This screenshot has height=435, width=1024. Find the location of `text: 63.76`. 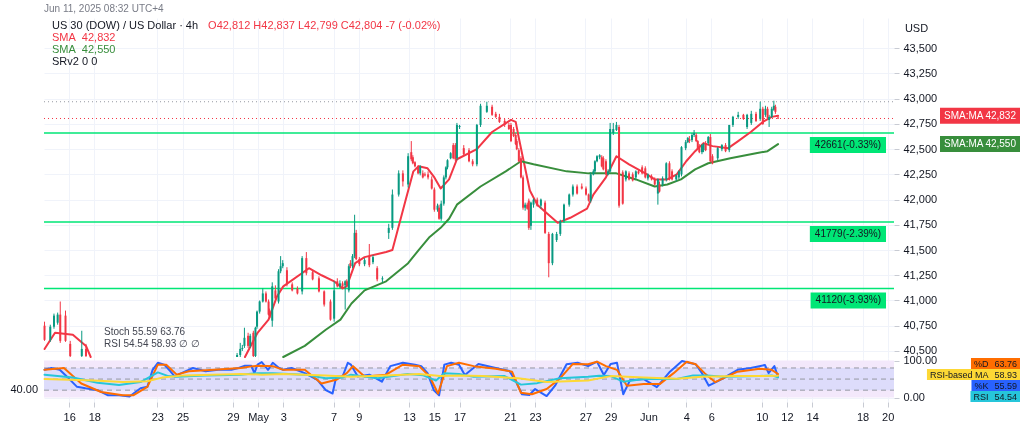

text: 63.76 is located at coordinates (1005, 363).